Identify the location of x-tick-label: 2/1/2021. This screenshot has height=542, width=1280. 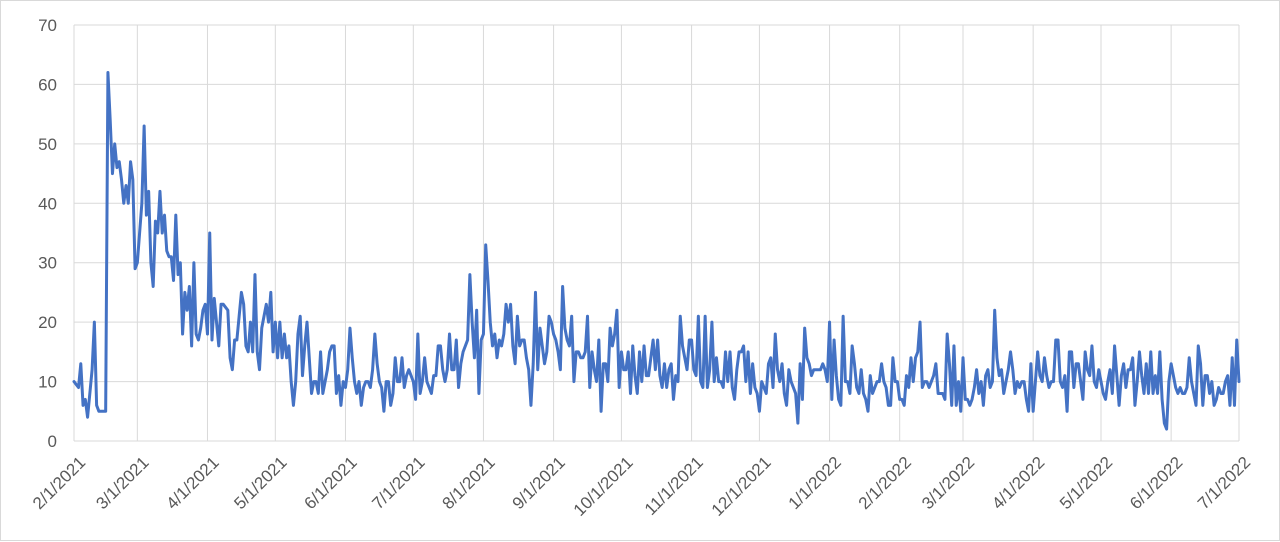
(59, 483).